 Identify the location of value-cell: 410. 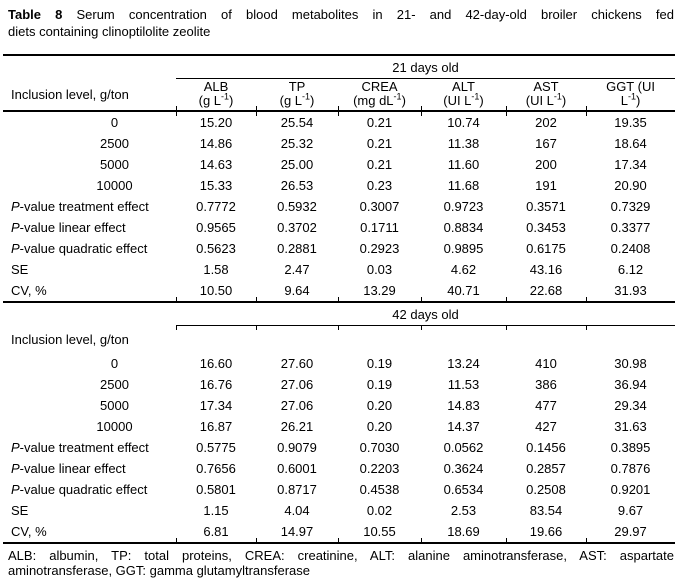
(546, 363).